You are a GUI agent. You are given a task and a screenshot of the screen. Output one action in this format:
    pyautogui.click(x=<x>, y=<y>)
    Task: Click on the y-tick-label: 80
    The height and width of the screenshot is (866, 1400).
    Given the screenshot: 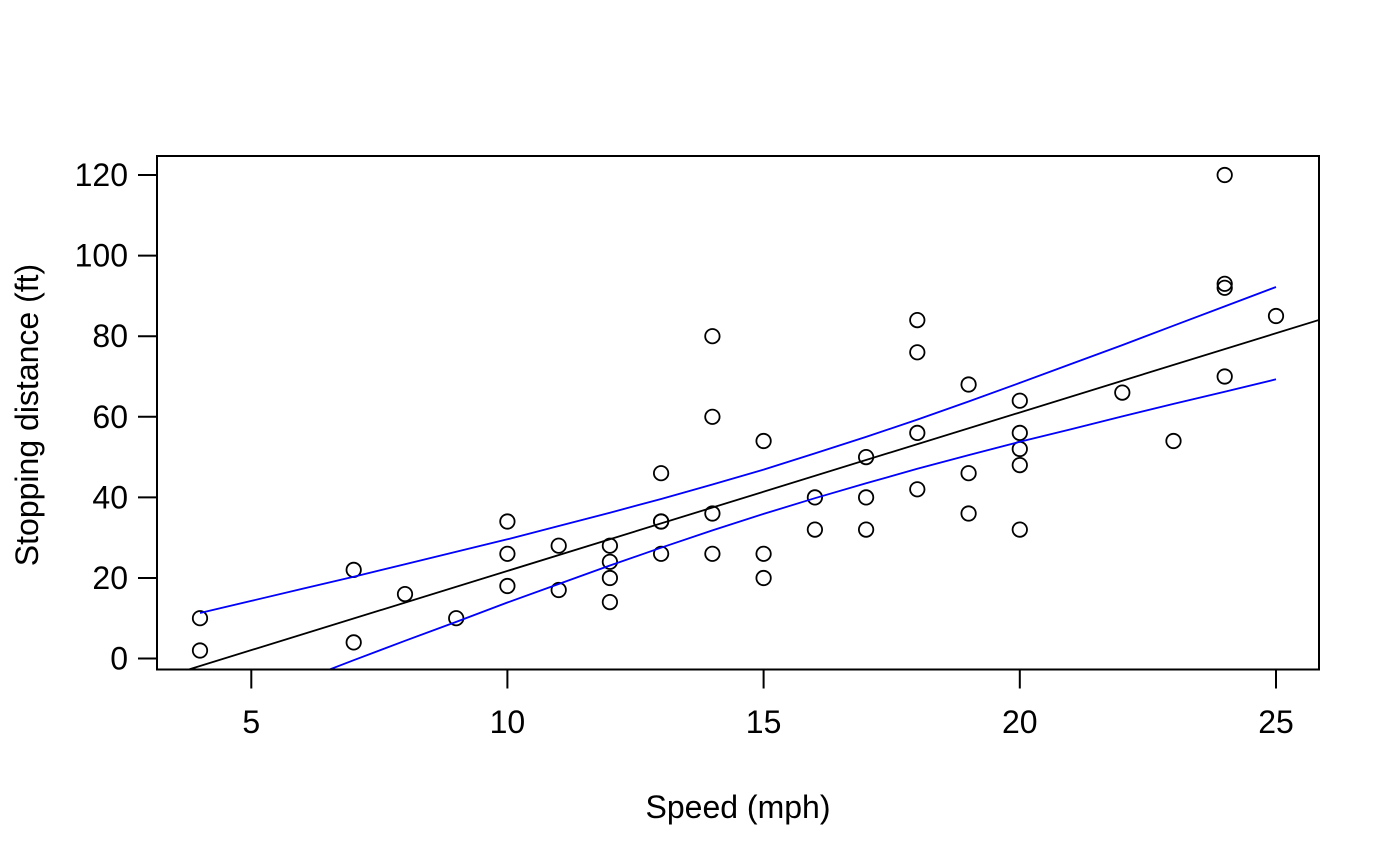 What is the action you would take?
    pyautogui.click(x=110, y=336)
    